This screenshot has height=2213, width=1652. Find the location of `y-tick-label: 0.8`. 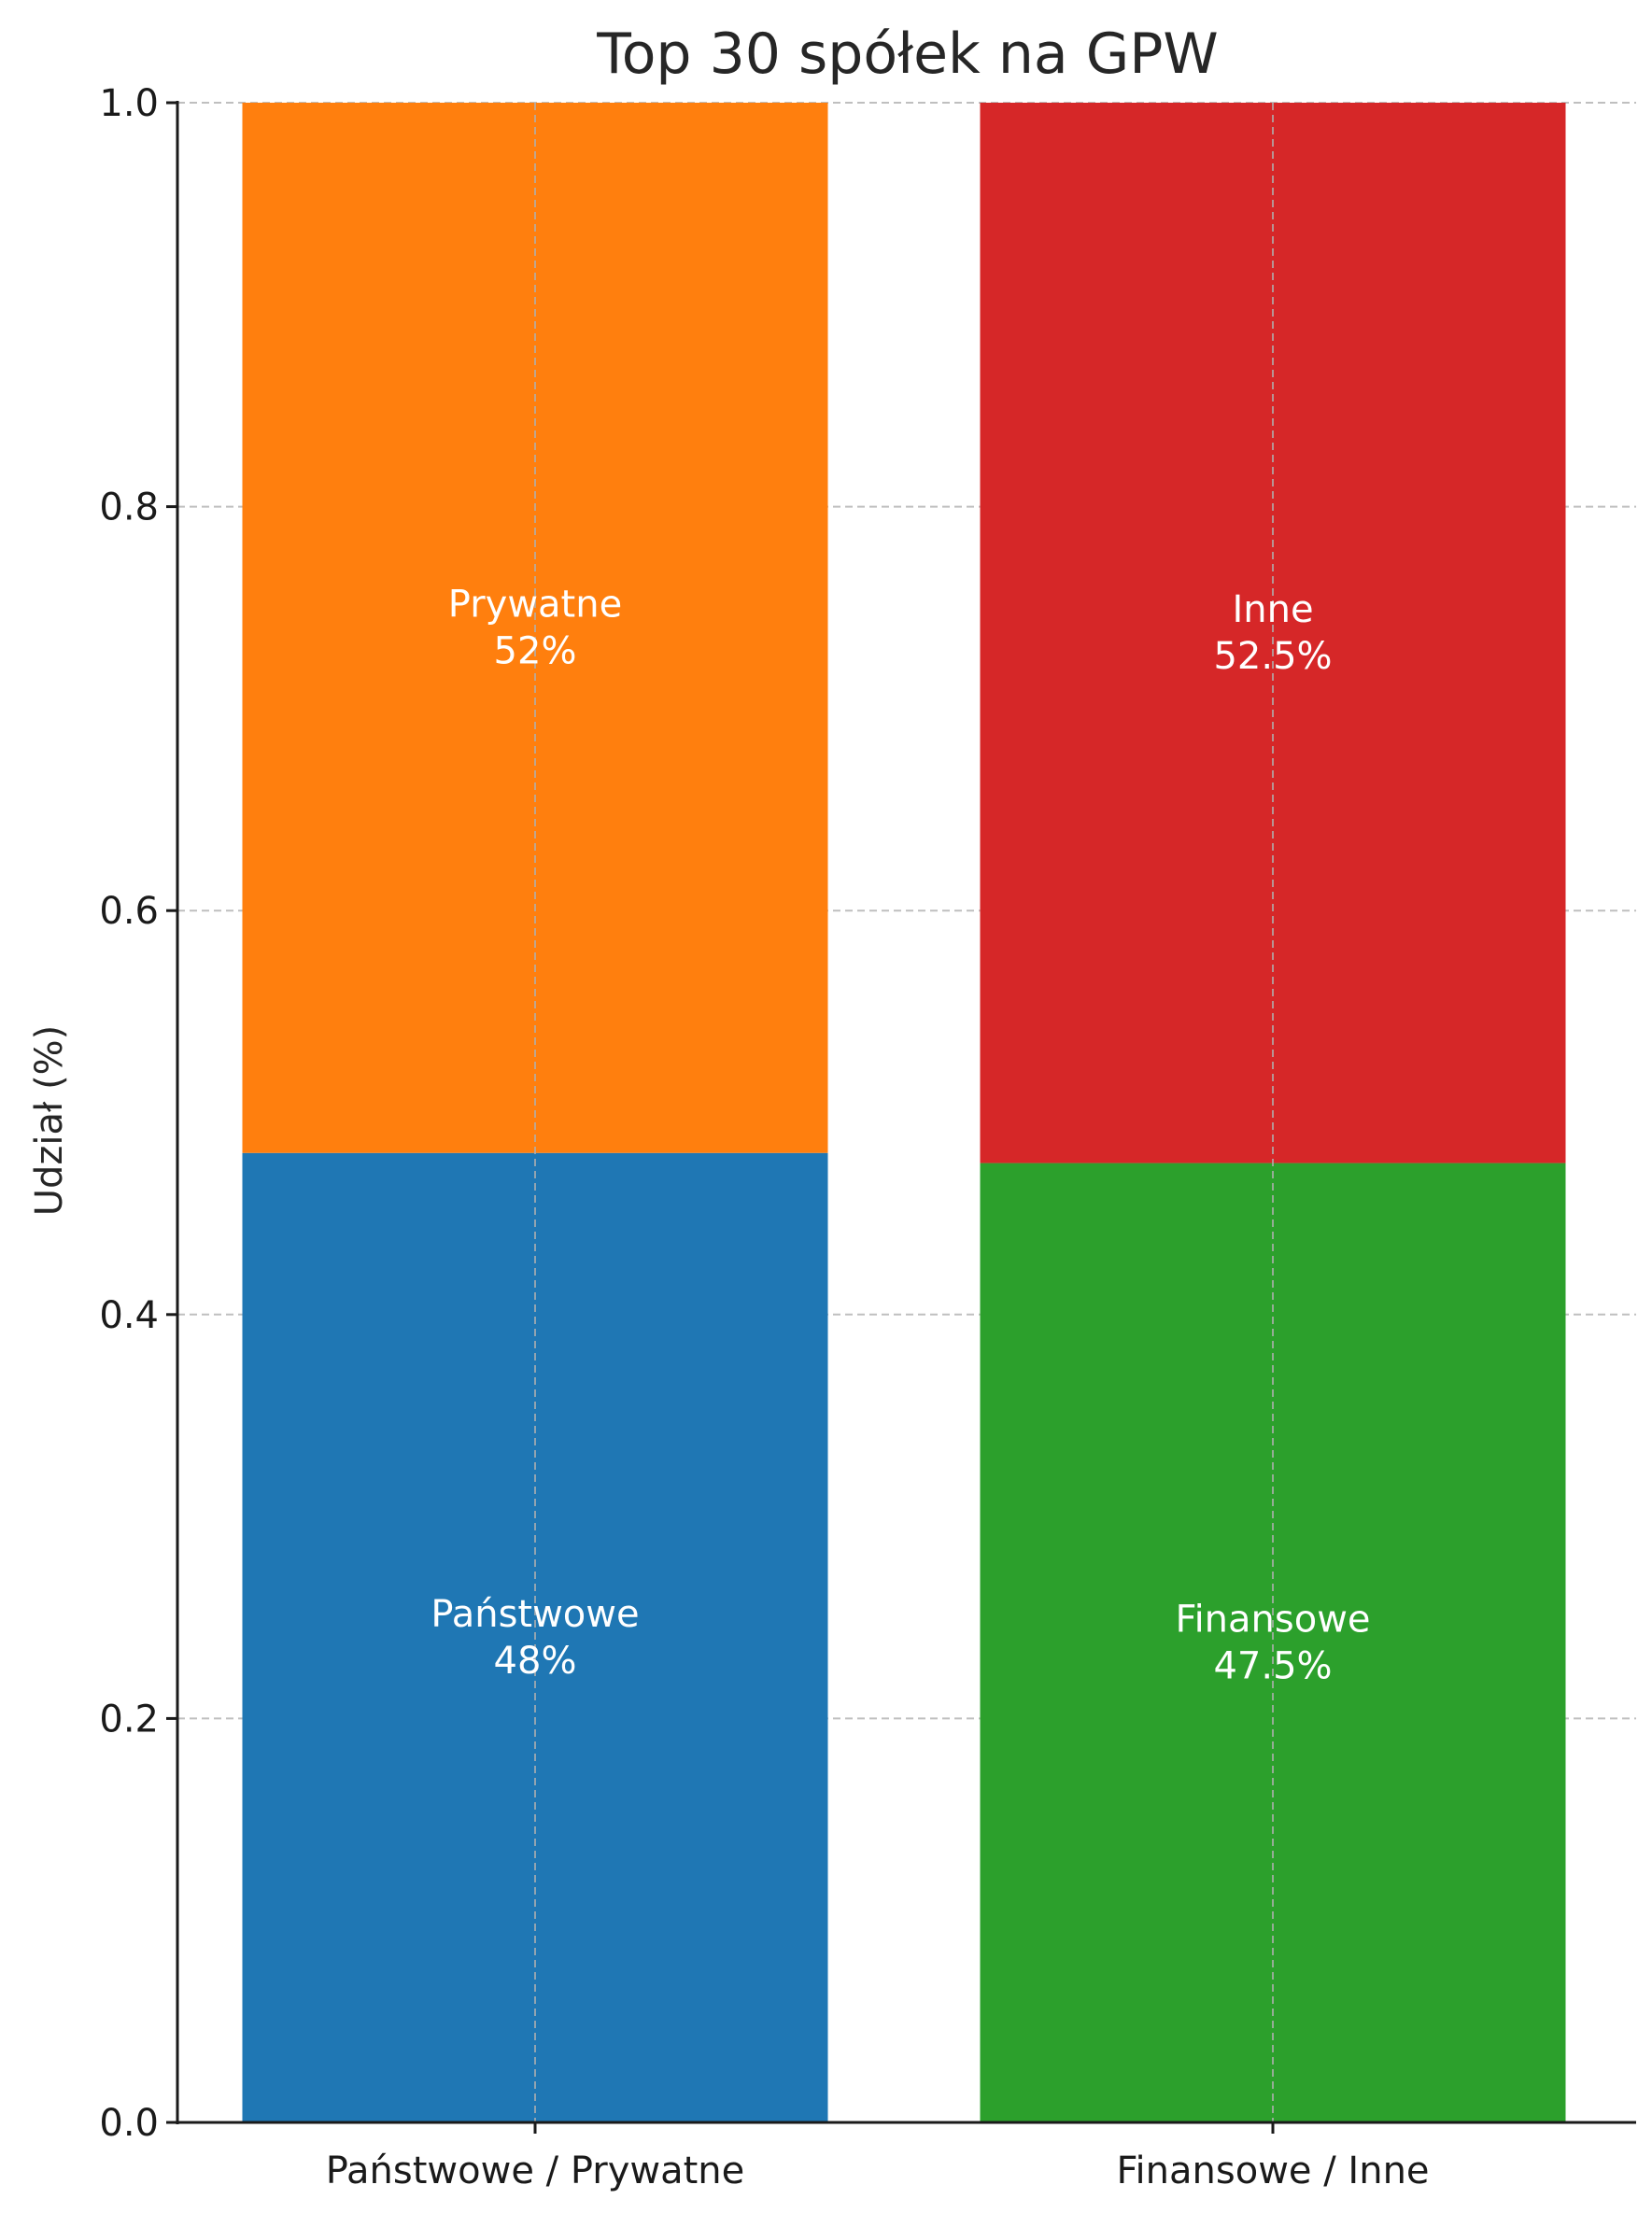

y-tick-label: 0.8 is located at coordinates (129, 508).